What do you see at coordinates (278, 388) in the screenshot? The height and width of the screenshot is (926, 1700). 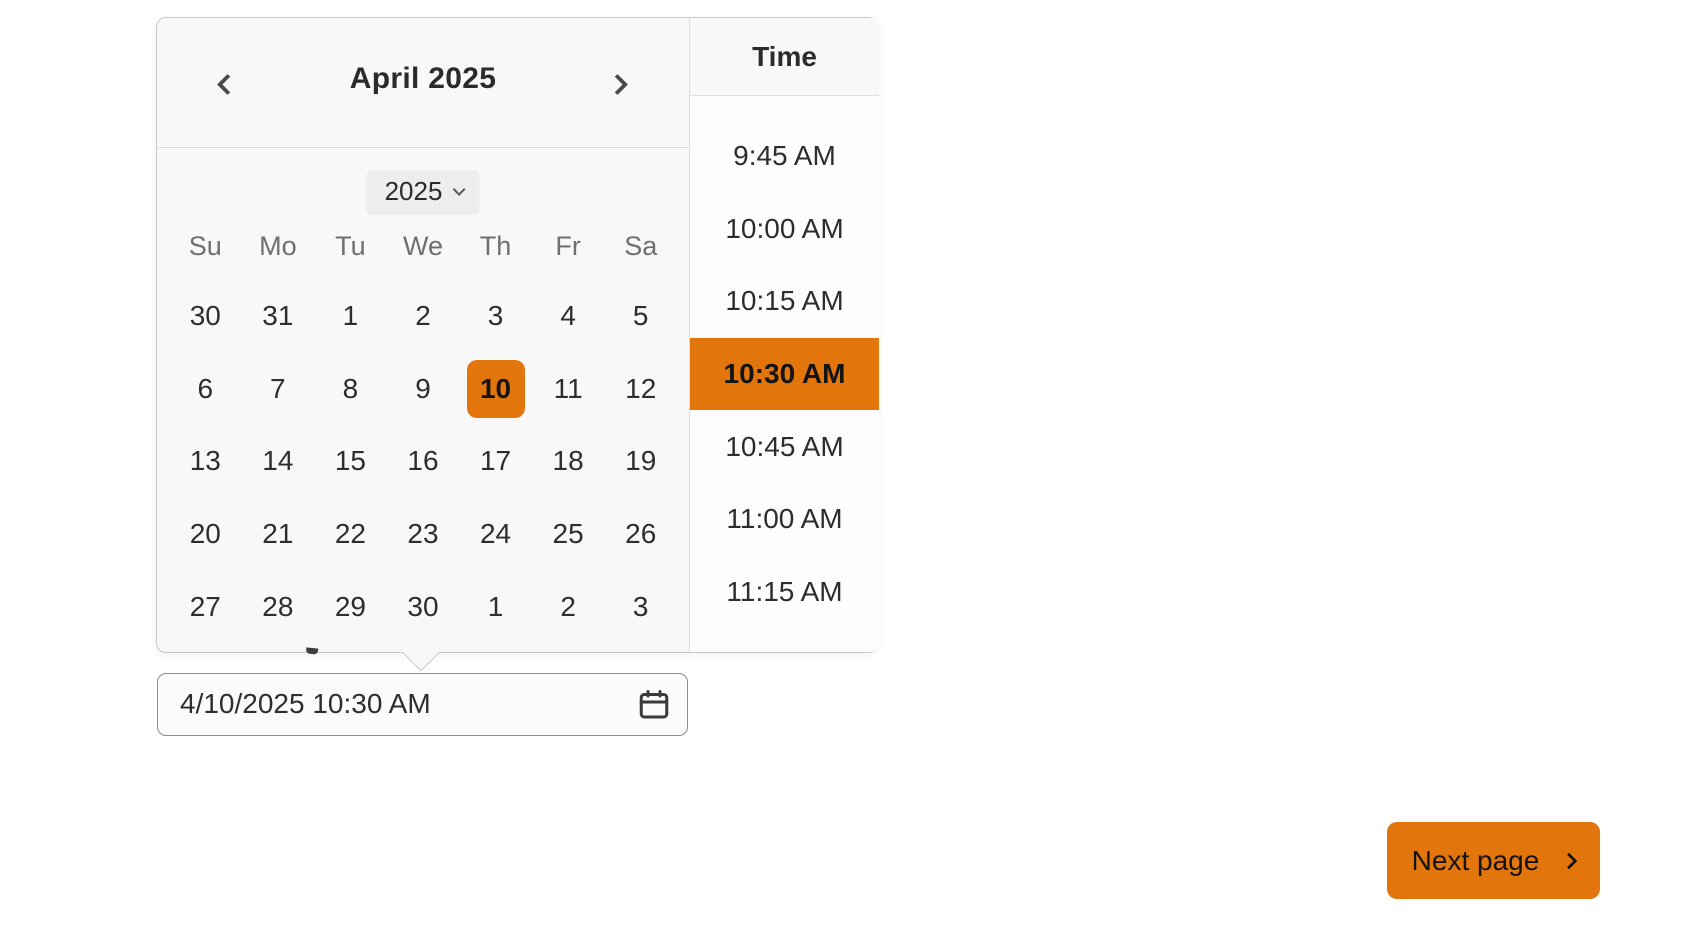 I see `day-cell: 7` at bounding box center [278, 388].